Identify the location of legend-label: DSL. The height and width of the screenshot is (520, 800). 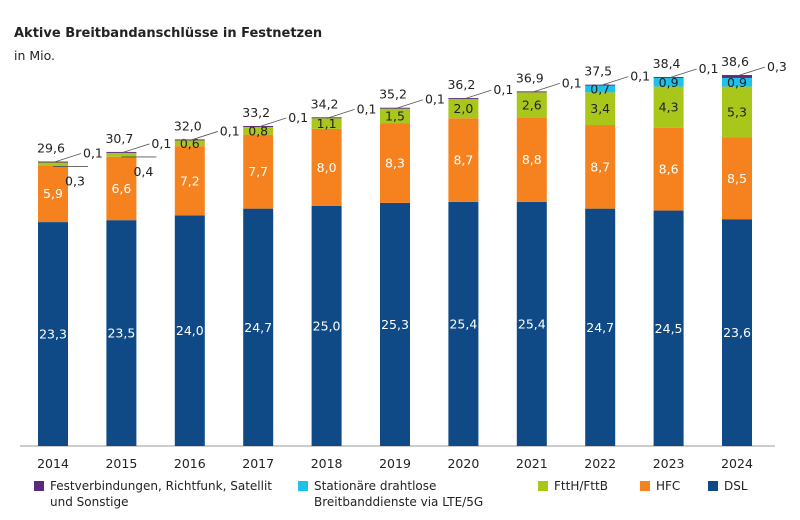
(736, 486).